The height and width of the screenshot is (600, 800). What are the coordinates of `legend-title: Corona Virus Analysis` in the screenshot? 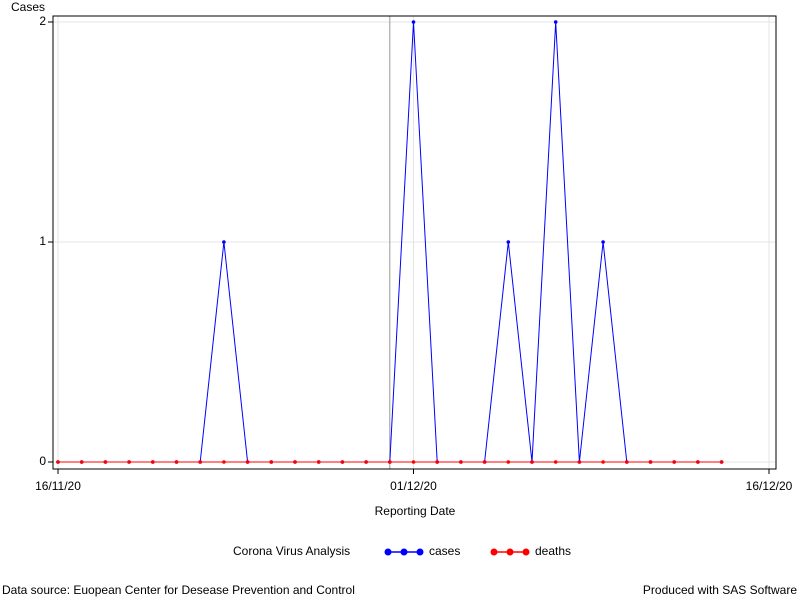 It's located at (291, 551).